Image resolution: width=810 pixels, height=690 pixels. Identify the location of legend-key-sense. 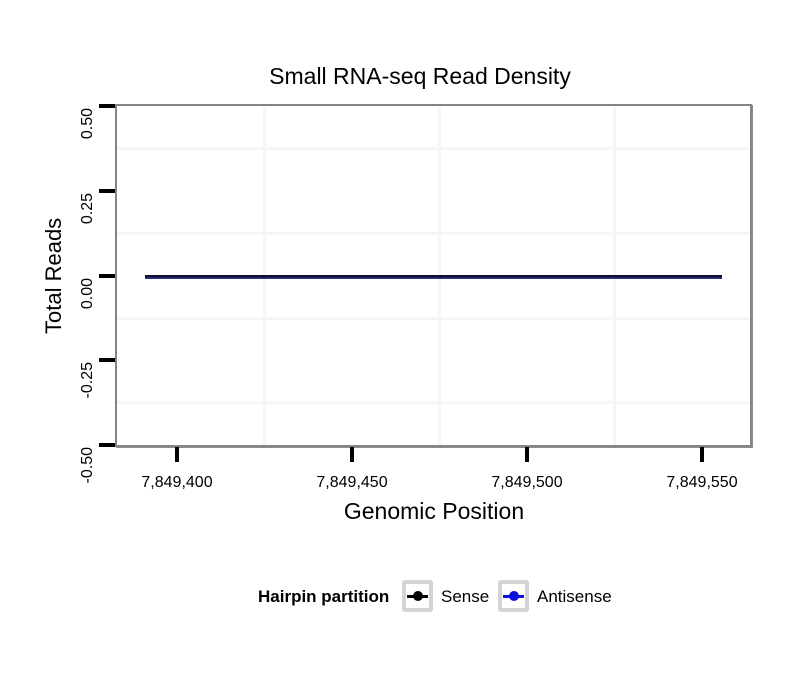
(417, 596).